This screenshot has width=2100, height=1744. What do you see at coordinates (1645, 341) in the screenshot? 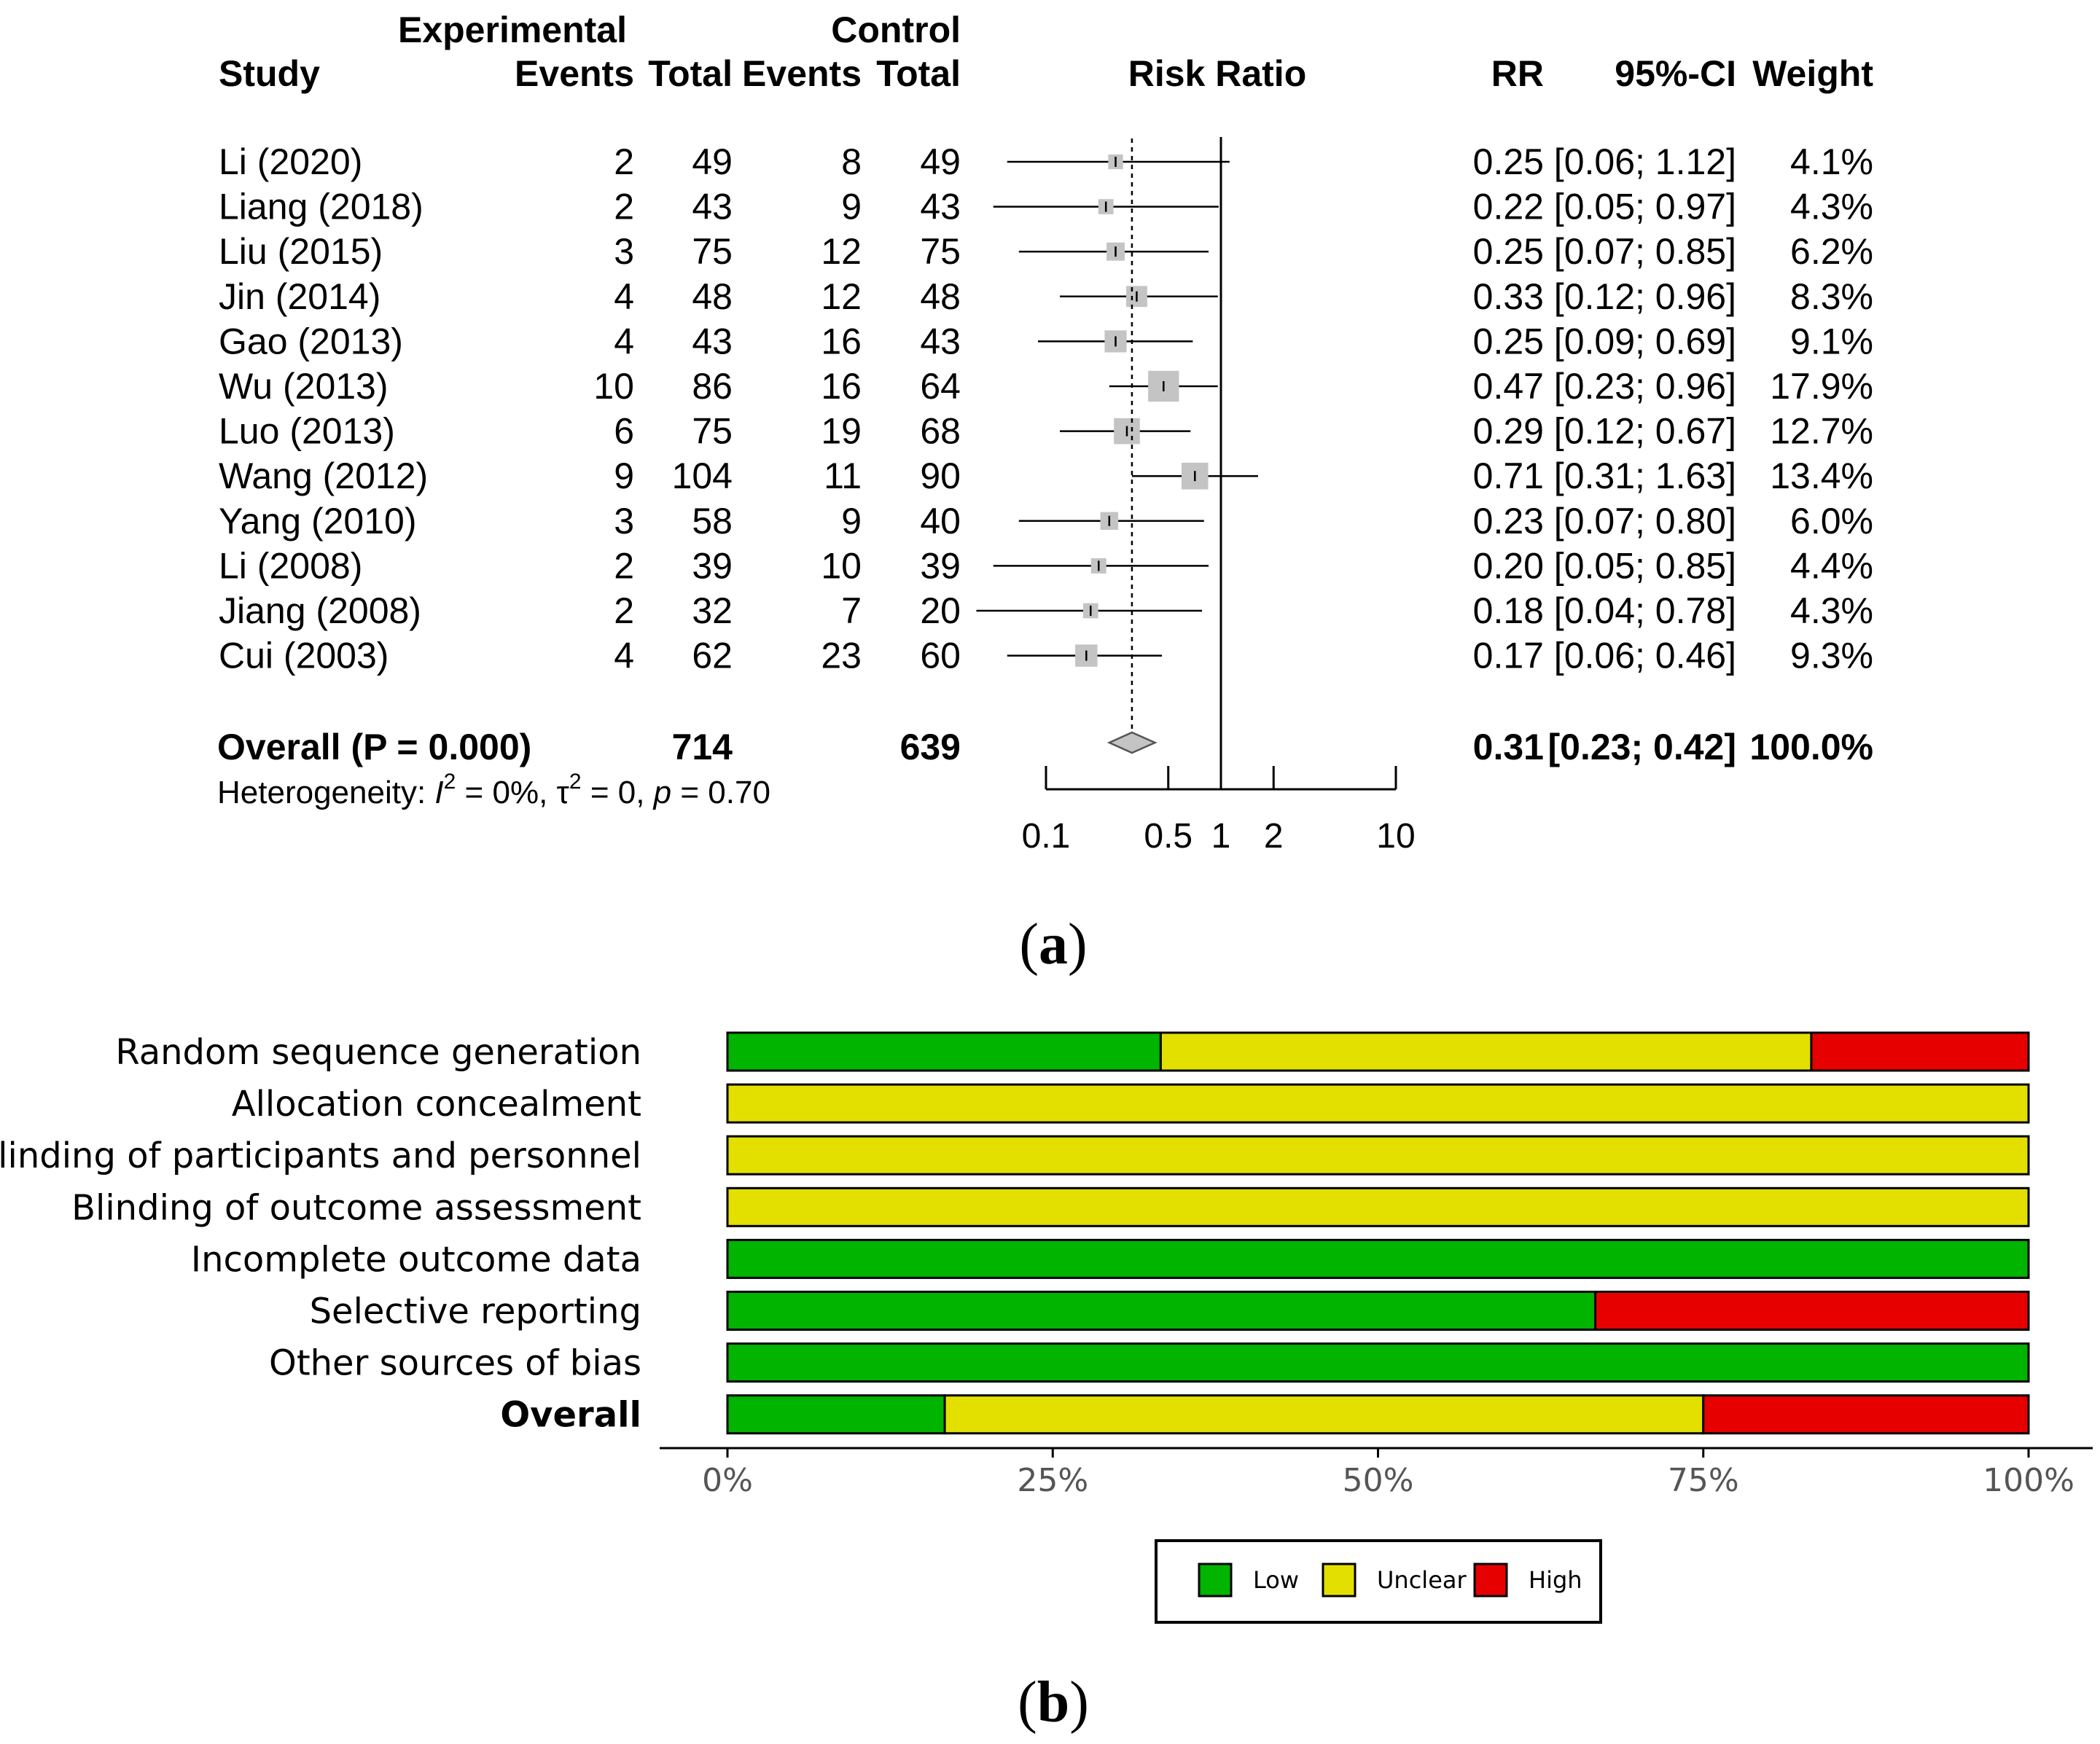
I see `ci-value: [0.09; 0.69]` at bounding box center [1645, 341].